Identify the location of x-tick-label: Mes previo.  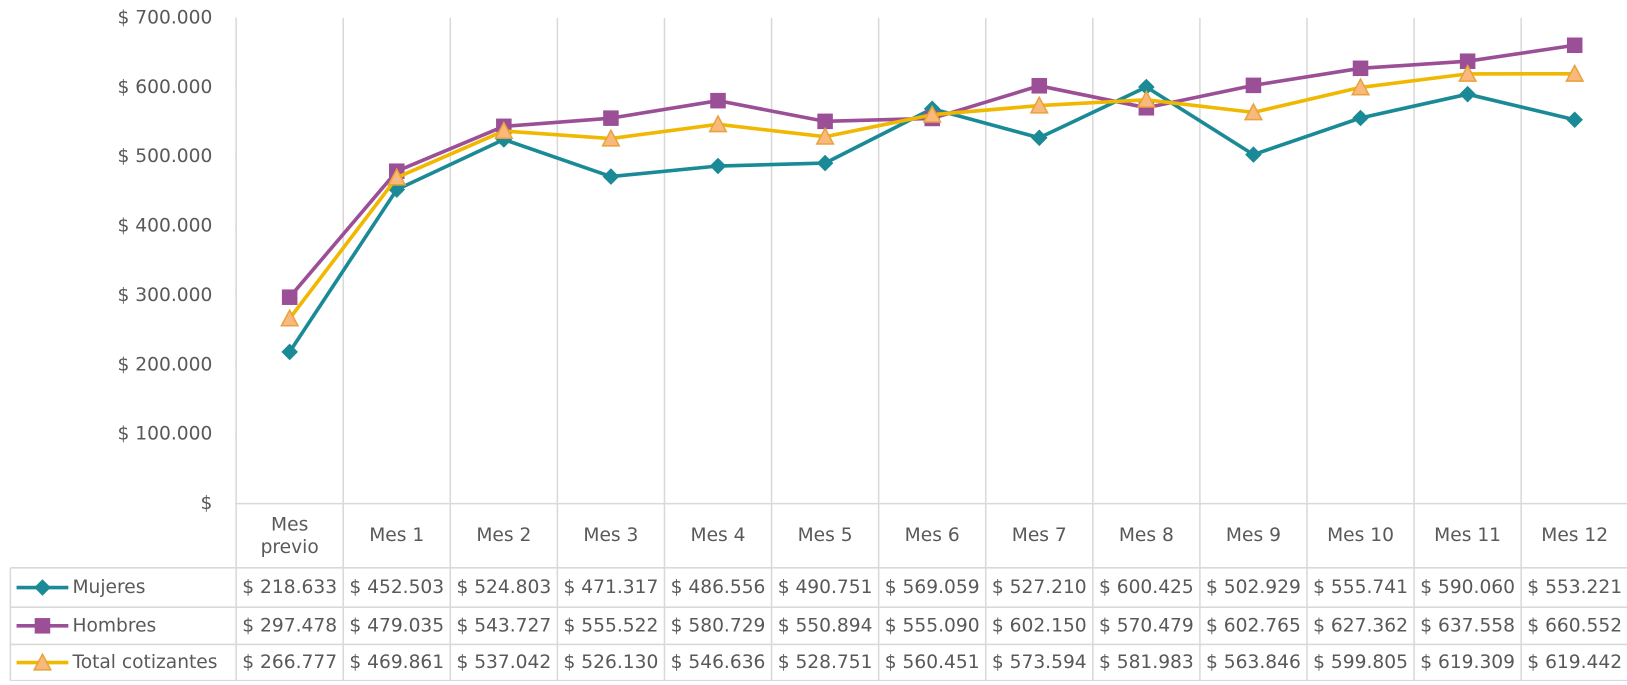
(290, 536).